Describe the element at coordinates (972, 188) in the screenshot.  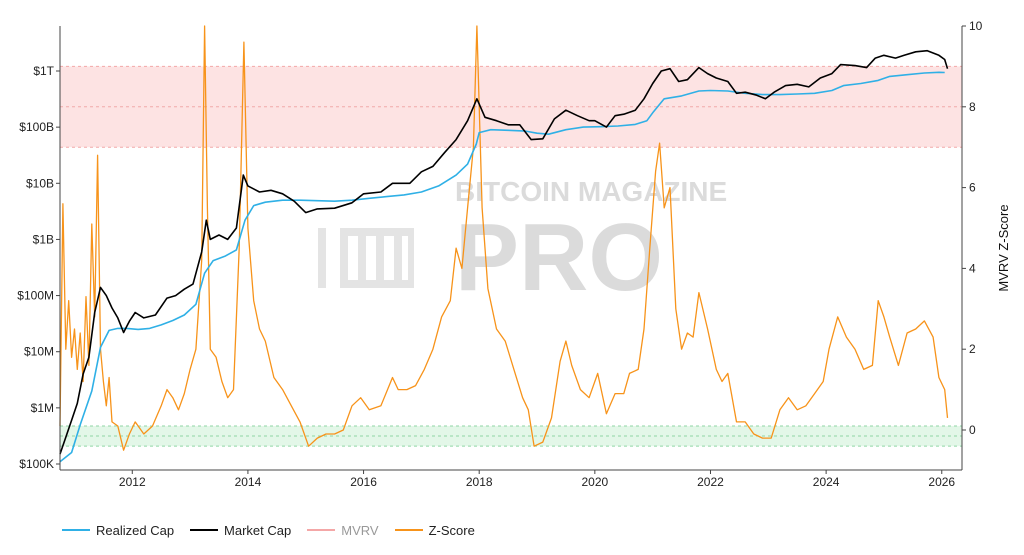
I see `right-tick-label: 6` at that location.